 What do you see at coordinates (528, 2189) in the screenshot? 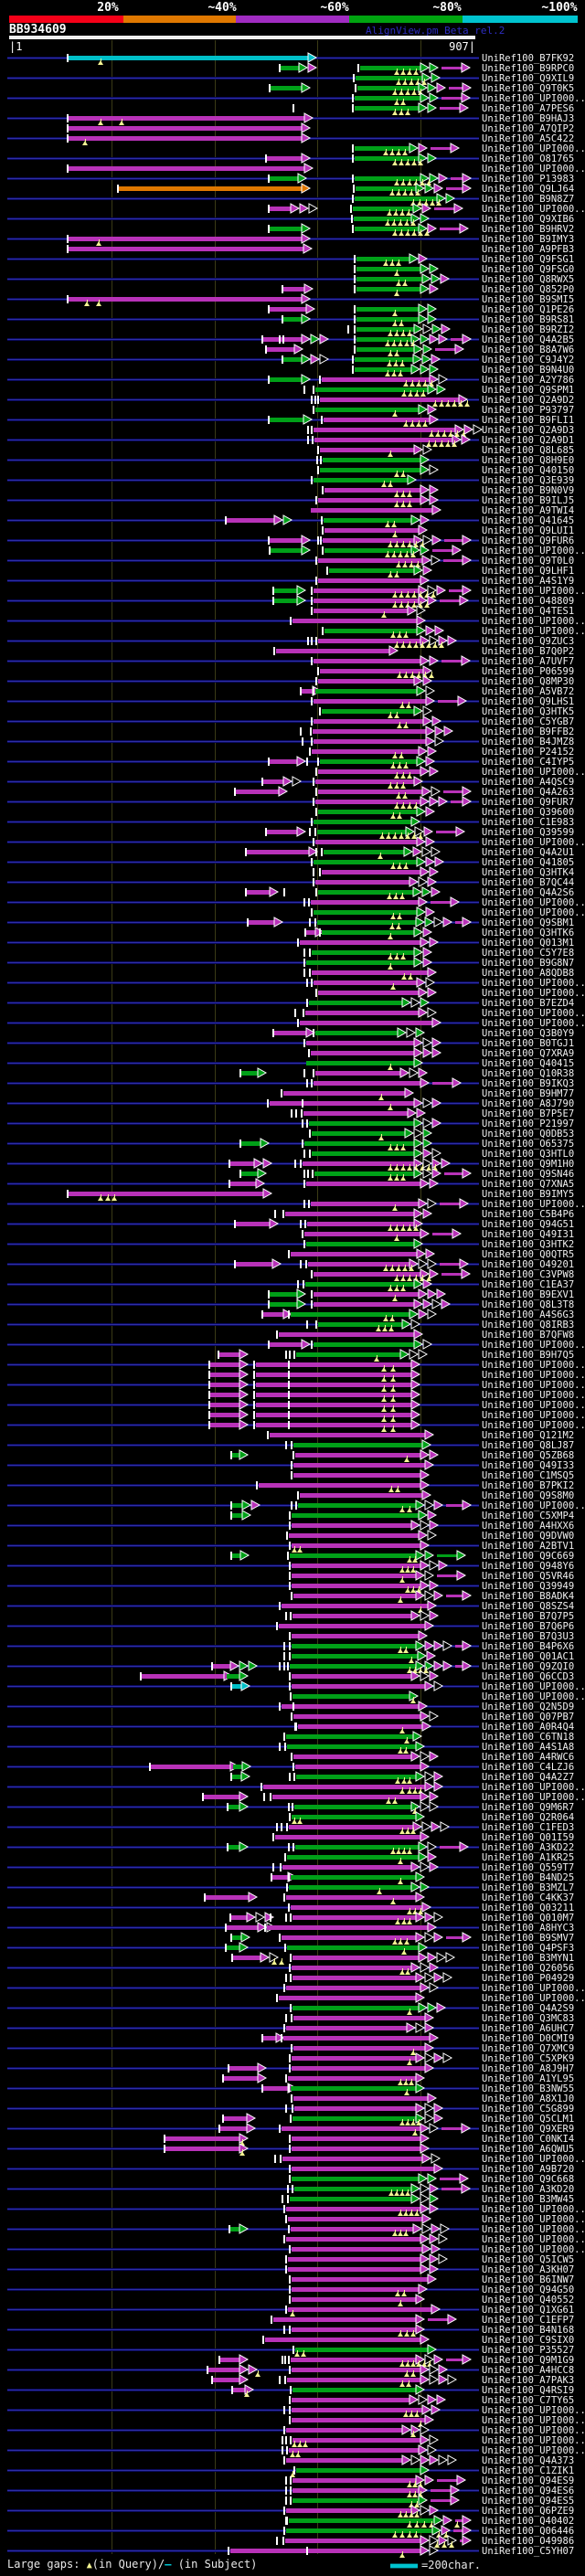
I see `hit-label: UniRef100_A3KD20` at bounding box center [528, 2189].